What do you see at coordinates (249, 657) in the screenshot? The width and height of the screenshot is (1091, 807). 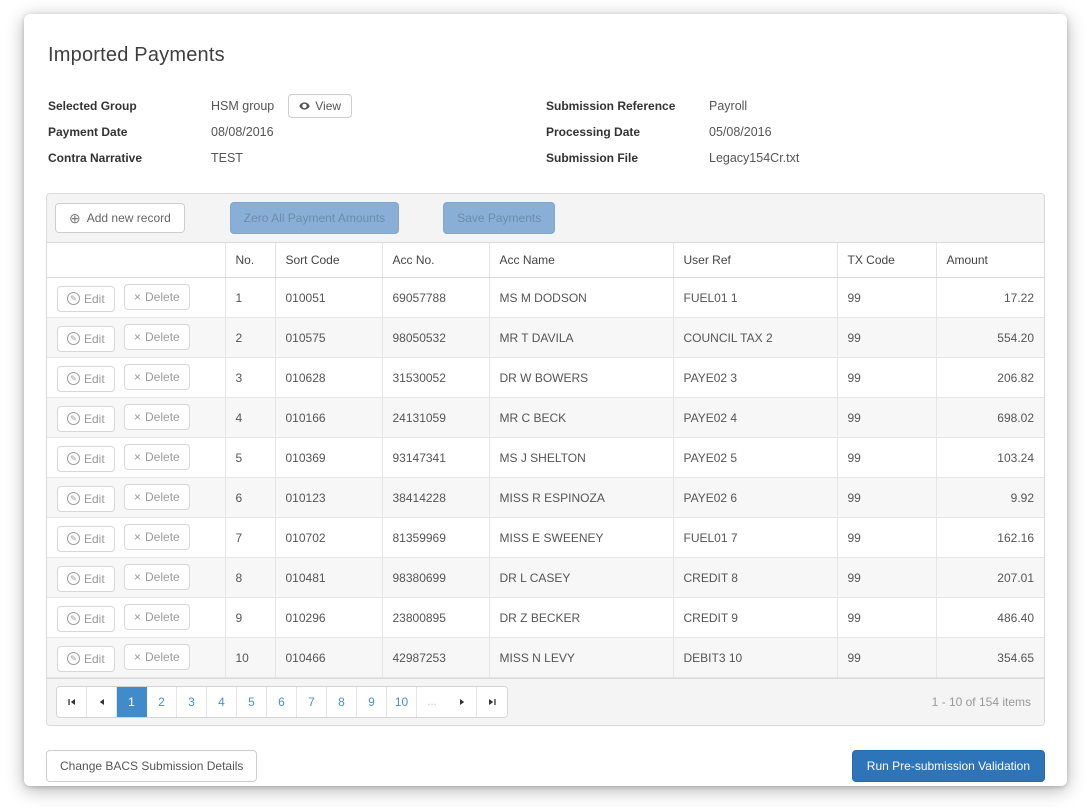 I see `cell-no: 10` at bounding box center [249, 657].